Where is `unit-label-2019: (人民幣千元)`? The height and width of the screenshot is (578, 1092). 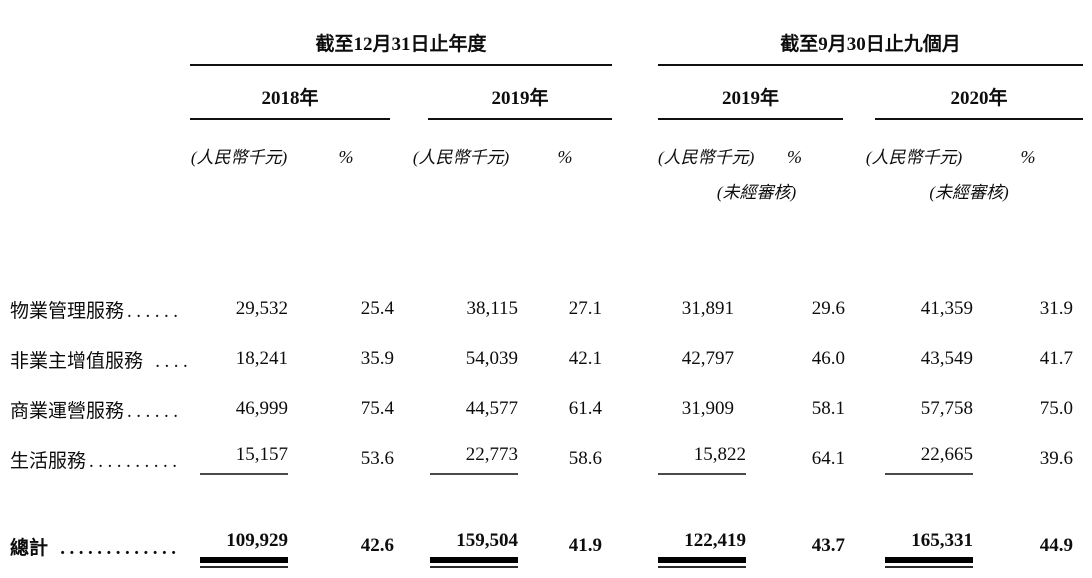 unit-label-2019: (人民幣千元) is located at coordinates (461, 157).